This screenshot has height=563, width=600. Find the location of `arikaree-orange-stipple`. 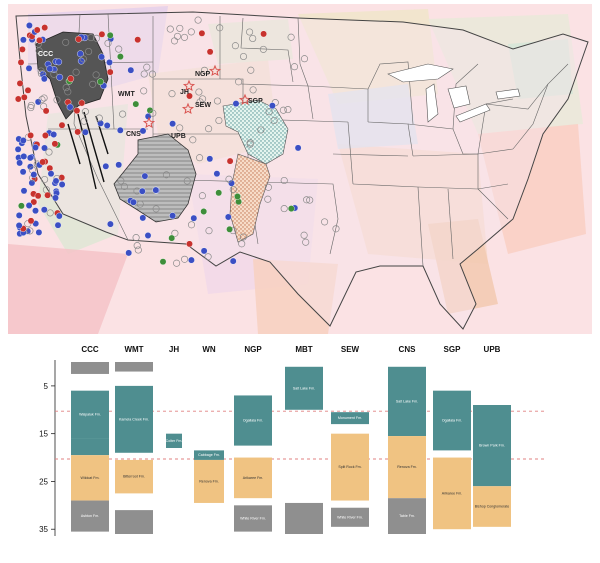

arikaree-orange-stipple is located at coordinates (250, 198).